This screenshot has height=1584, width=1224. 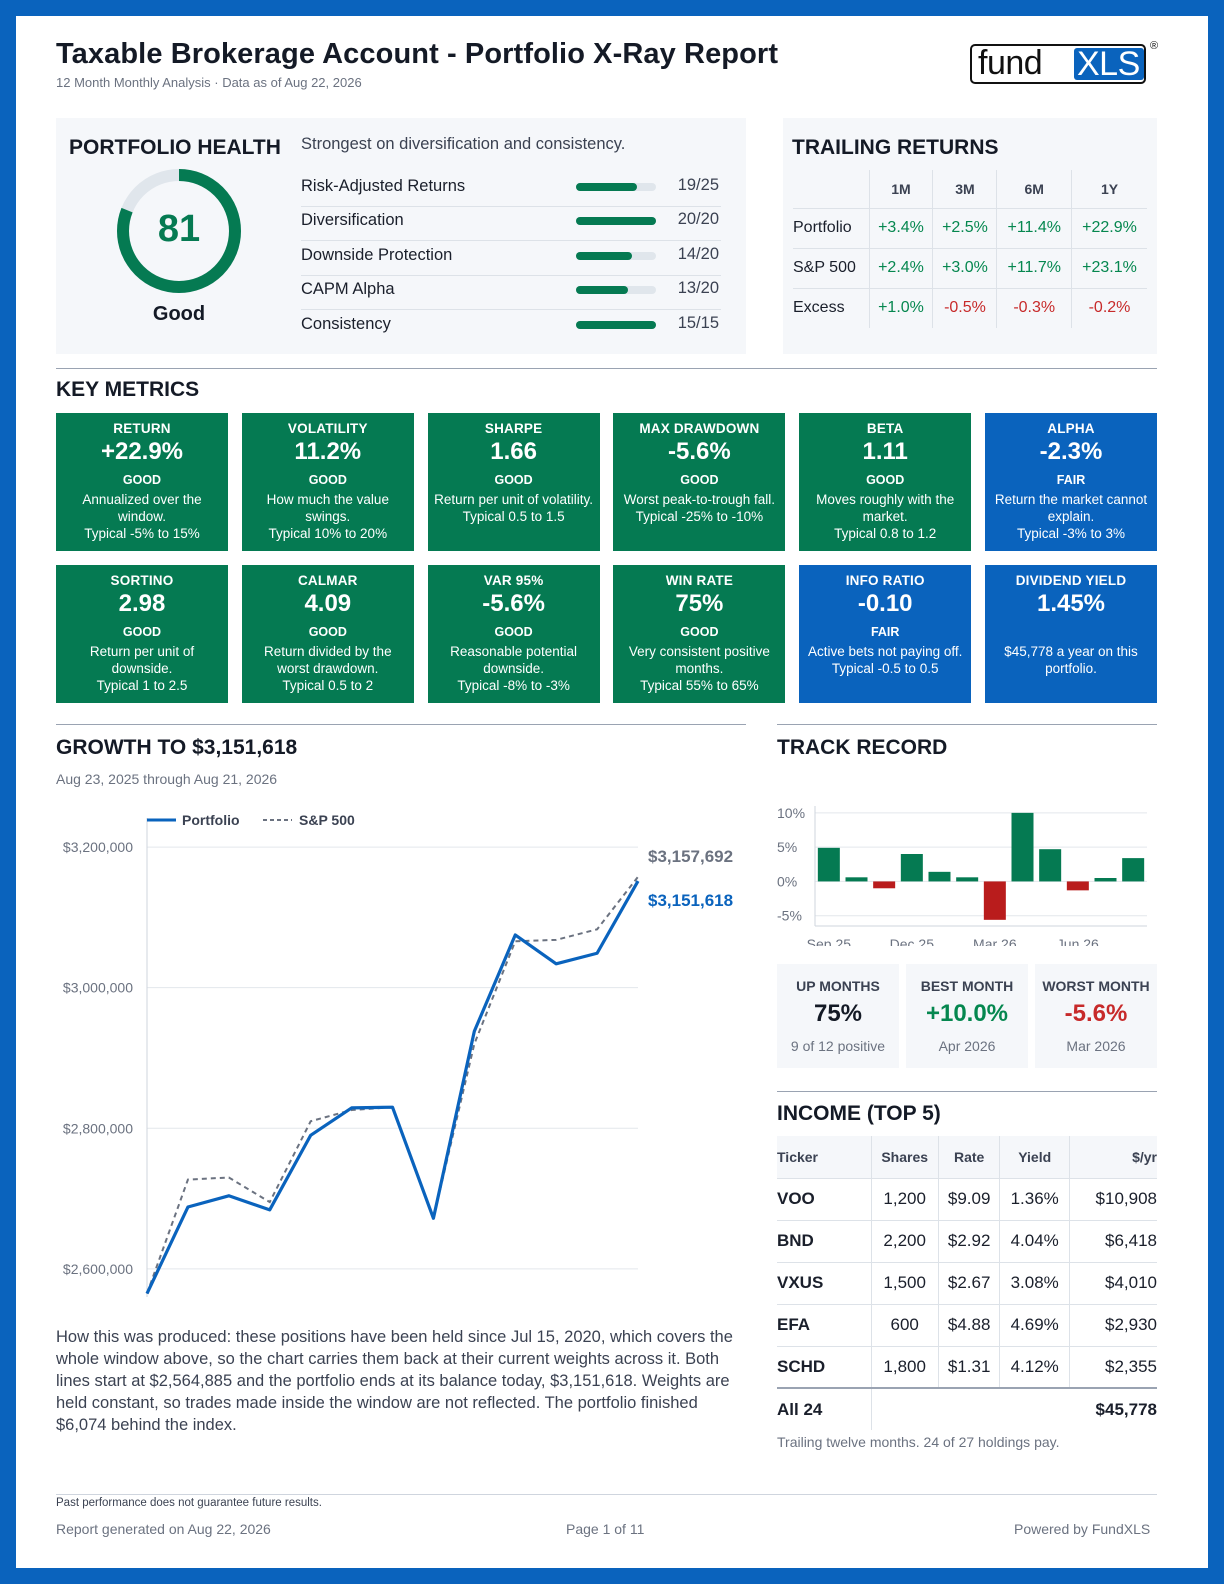 What do you see at coordinates (1010, 63) in the screenshot?
I see `logo-text-fund: fund` at bounding box center [1010, 63].